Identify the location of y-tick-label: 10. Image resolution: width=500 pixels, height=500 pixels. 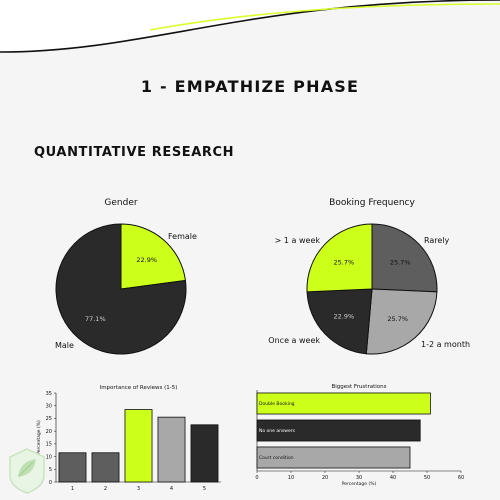
(49, 457).